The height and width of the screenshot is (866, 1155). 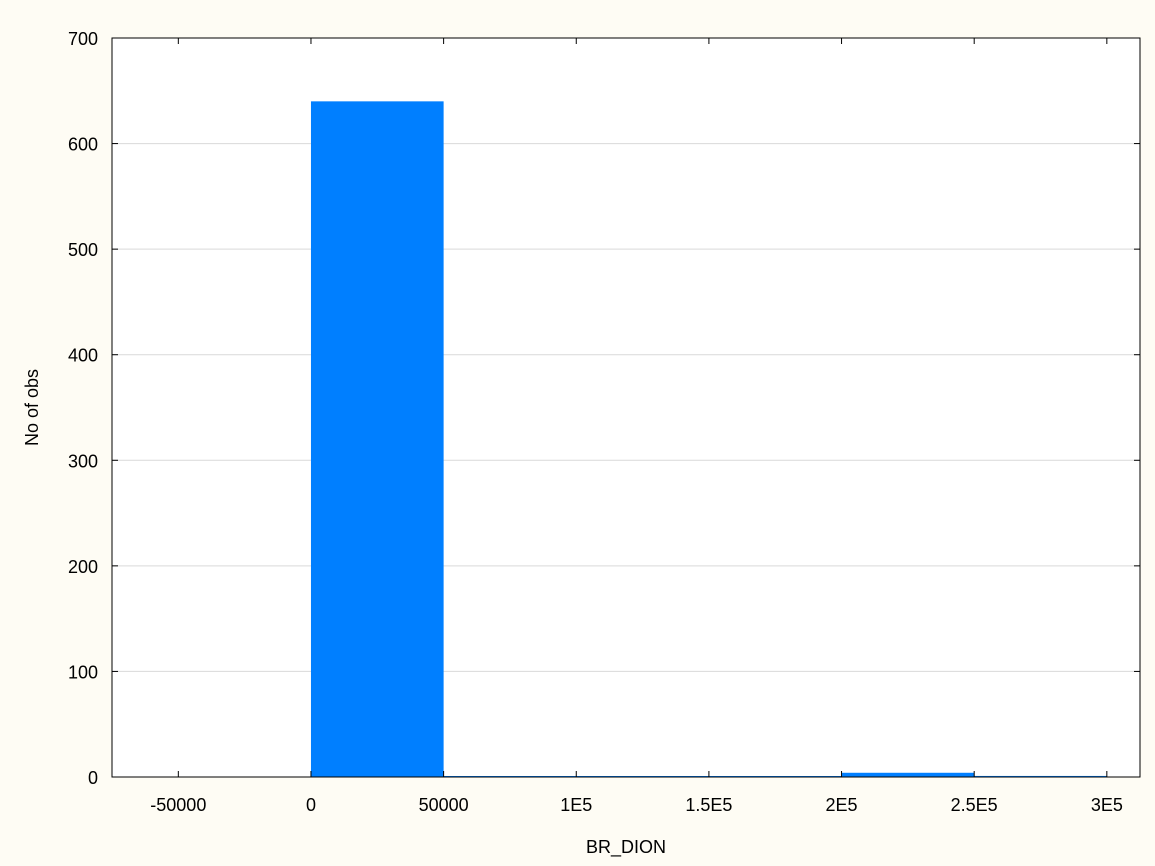 I want to click on x-tick-label: 2.5E5, so click(x=974, y=805).